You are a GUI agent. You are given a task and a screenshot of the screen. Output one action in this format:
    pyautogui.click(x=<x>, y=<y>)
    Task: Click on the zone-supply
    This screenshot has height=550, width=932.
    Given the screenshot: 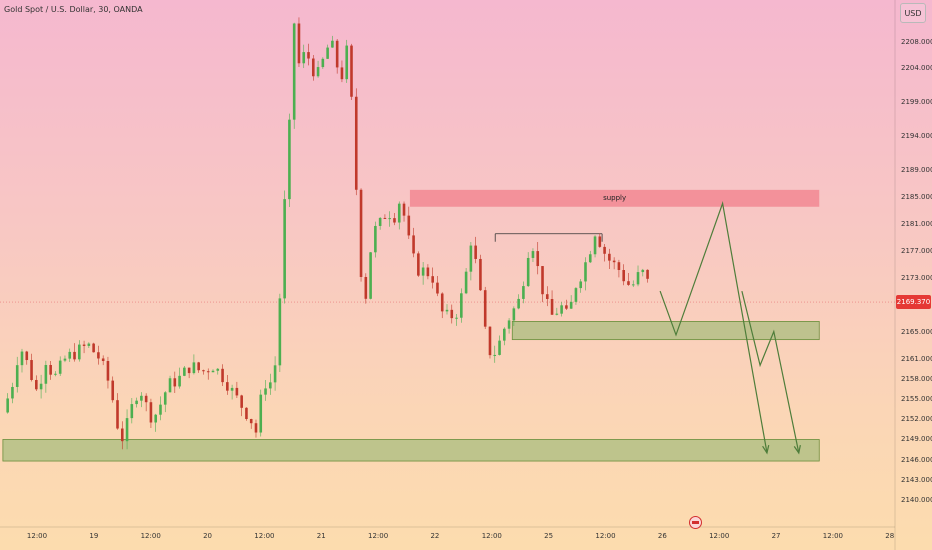 What is the action you would take?
    pyautogui.click(x=614, y=198)
    